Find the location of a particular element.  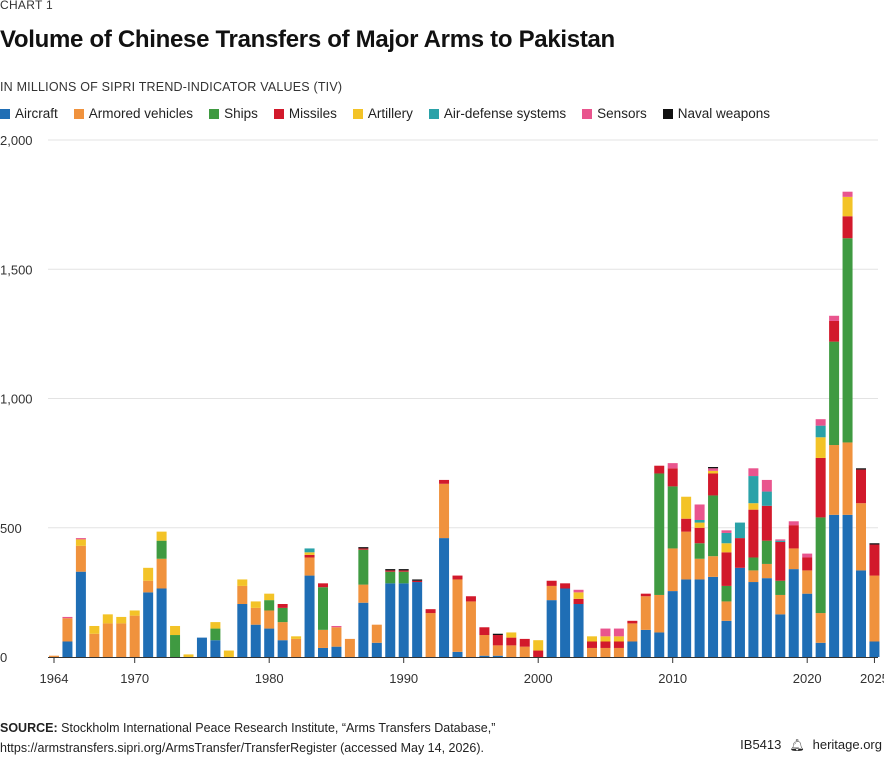

legend-item-naval-weapons: Naval weapons is located at coordinates (716, 113).